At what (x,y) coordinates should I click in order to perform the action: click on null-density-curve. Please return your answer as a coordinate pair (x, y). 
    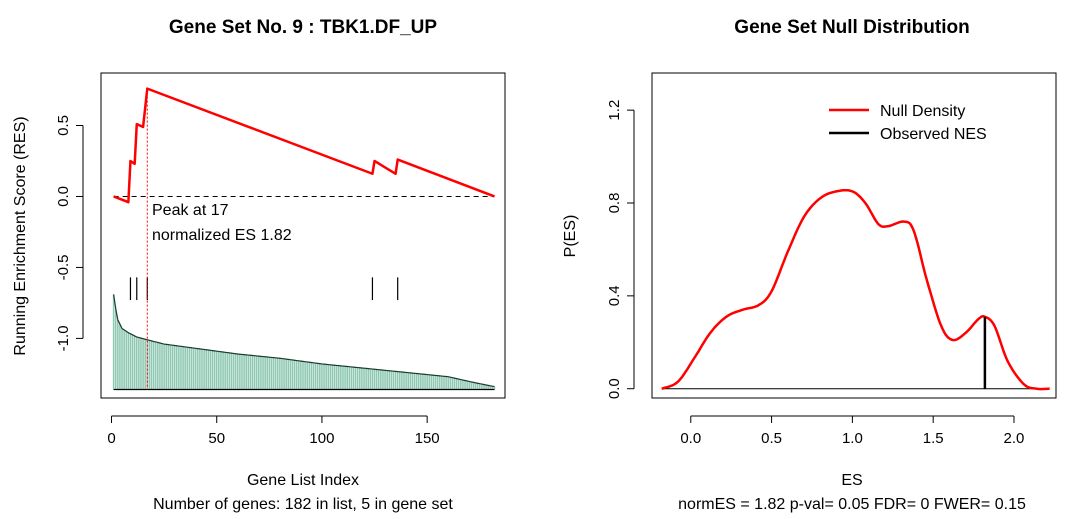
    Looking at the image, I should click on (856, 289).